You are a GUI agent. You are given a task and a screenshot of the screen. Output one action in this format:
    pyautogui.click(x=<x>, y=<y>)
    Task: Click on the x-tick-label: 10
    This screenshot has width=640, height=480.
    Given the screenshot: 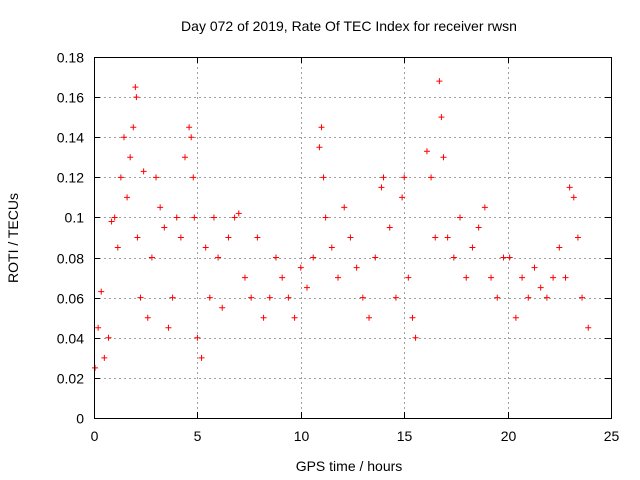 What is the action you would take?
    pyautogui.click(x=302, y=436)
    